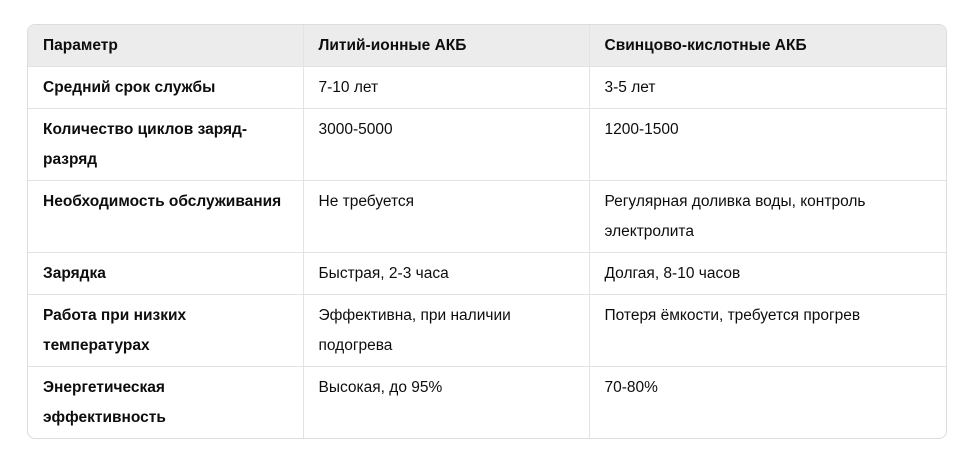 The width and height of the screenshot is (976, 453). I want to click on header-lead-acid: Свинцово-кислотные АКБ, so click(767, 46).